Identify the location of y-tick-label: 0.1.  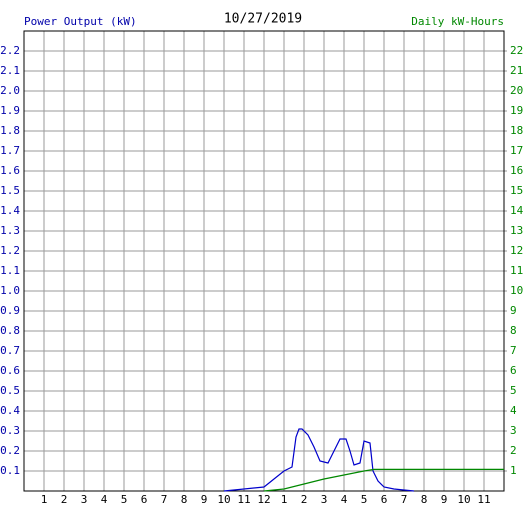
(10, 470).